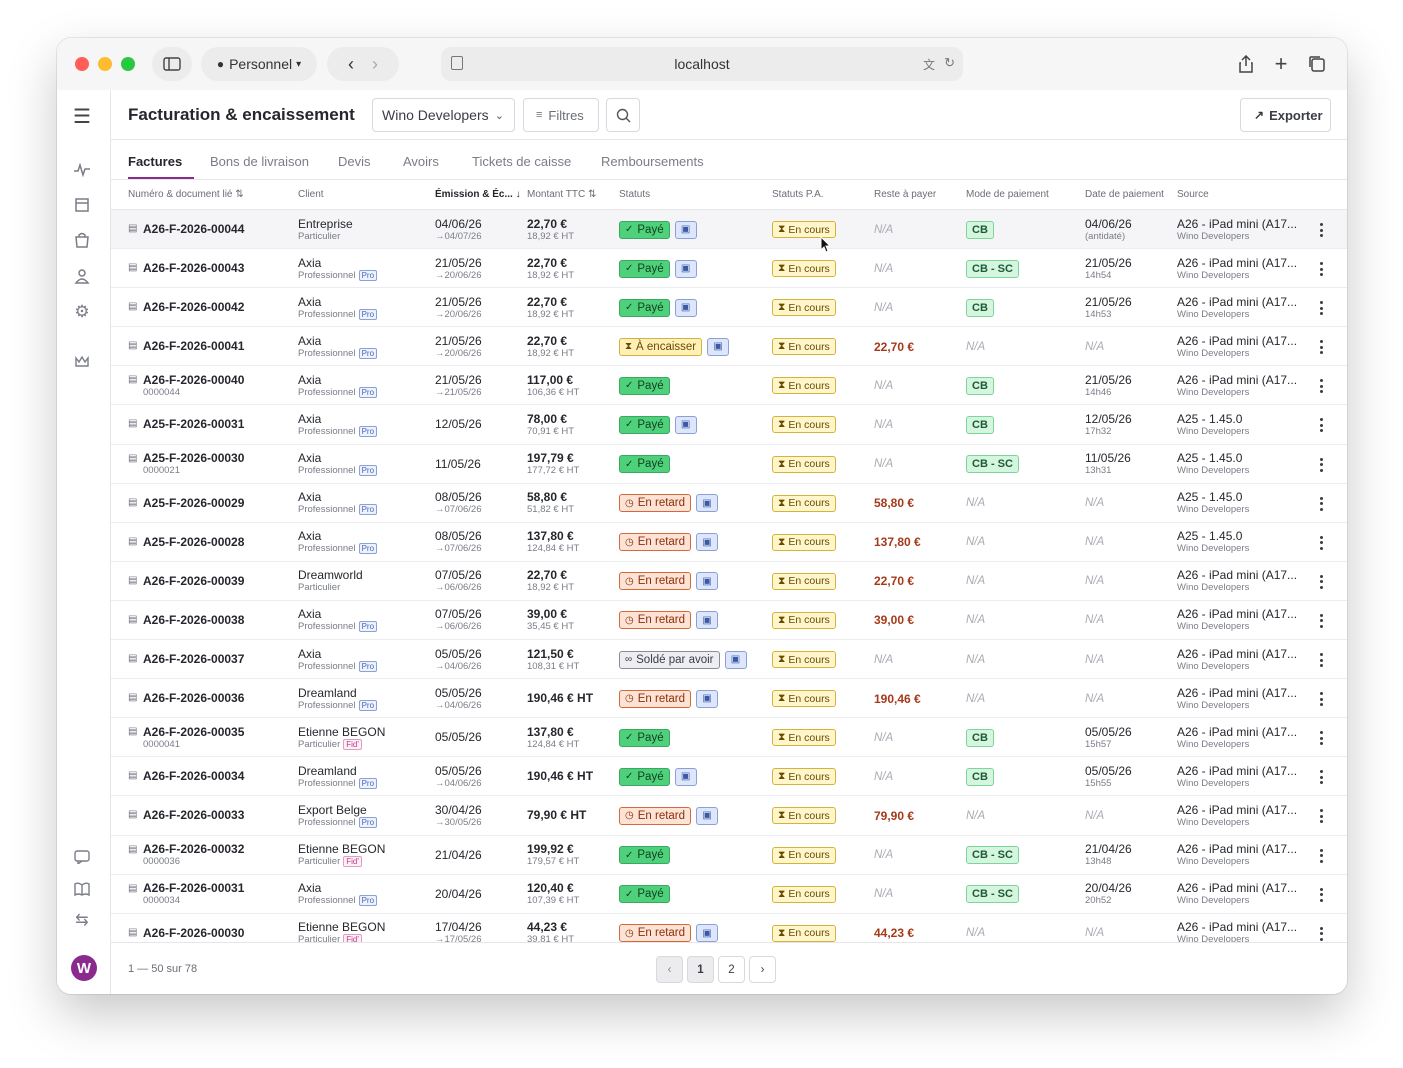 This screenshot has height=1068, width=1403. Describe the element at coordinates (82, 889) in the screenshot. I see `book-icon` at that location.